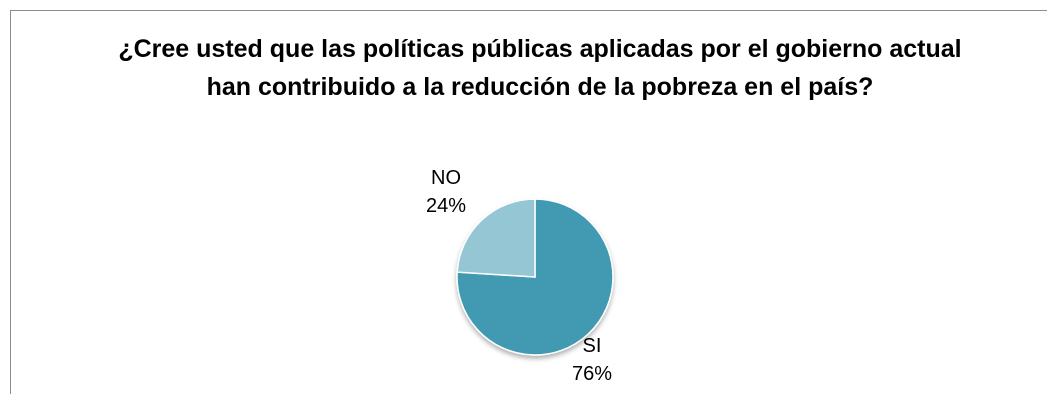  I want to click on slice-category-label: SI, so click(592, 346).